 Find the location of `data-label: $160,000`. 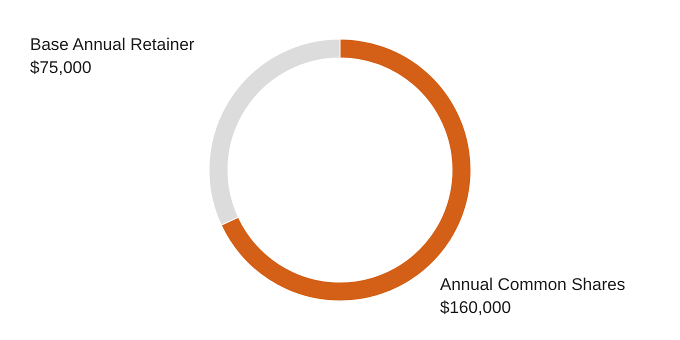

data-label: $160,000 is located at coordinates (475, 307).